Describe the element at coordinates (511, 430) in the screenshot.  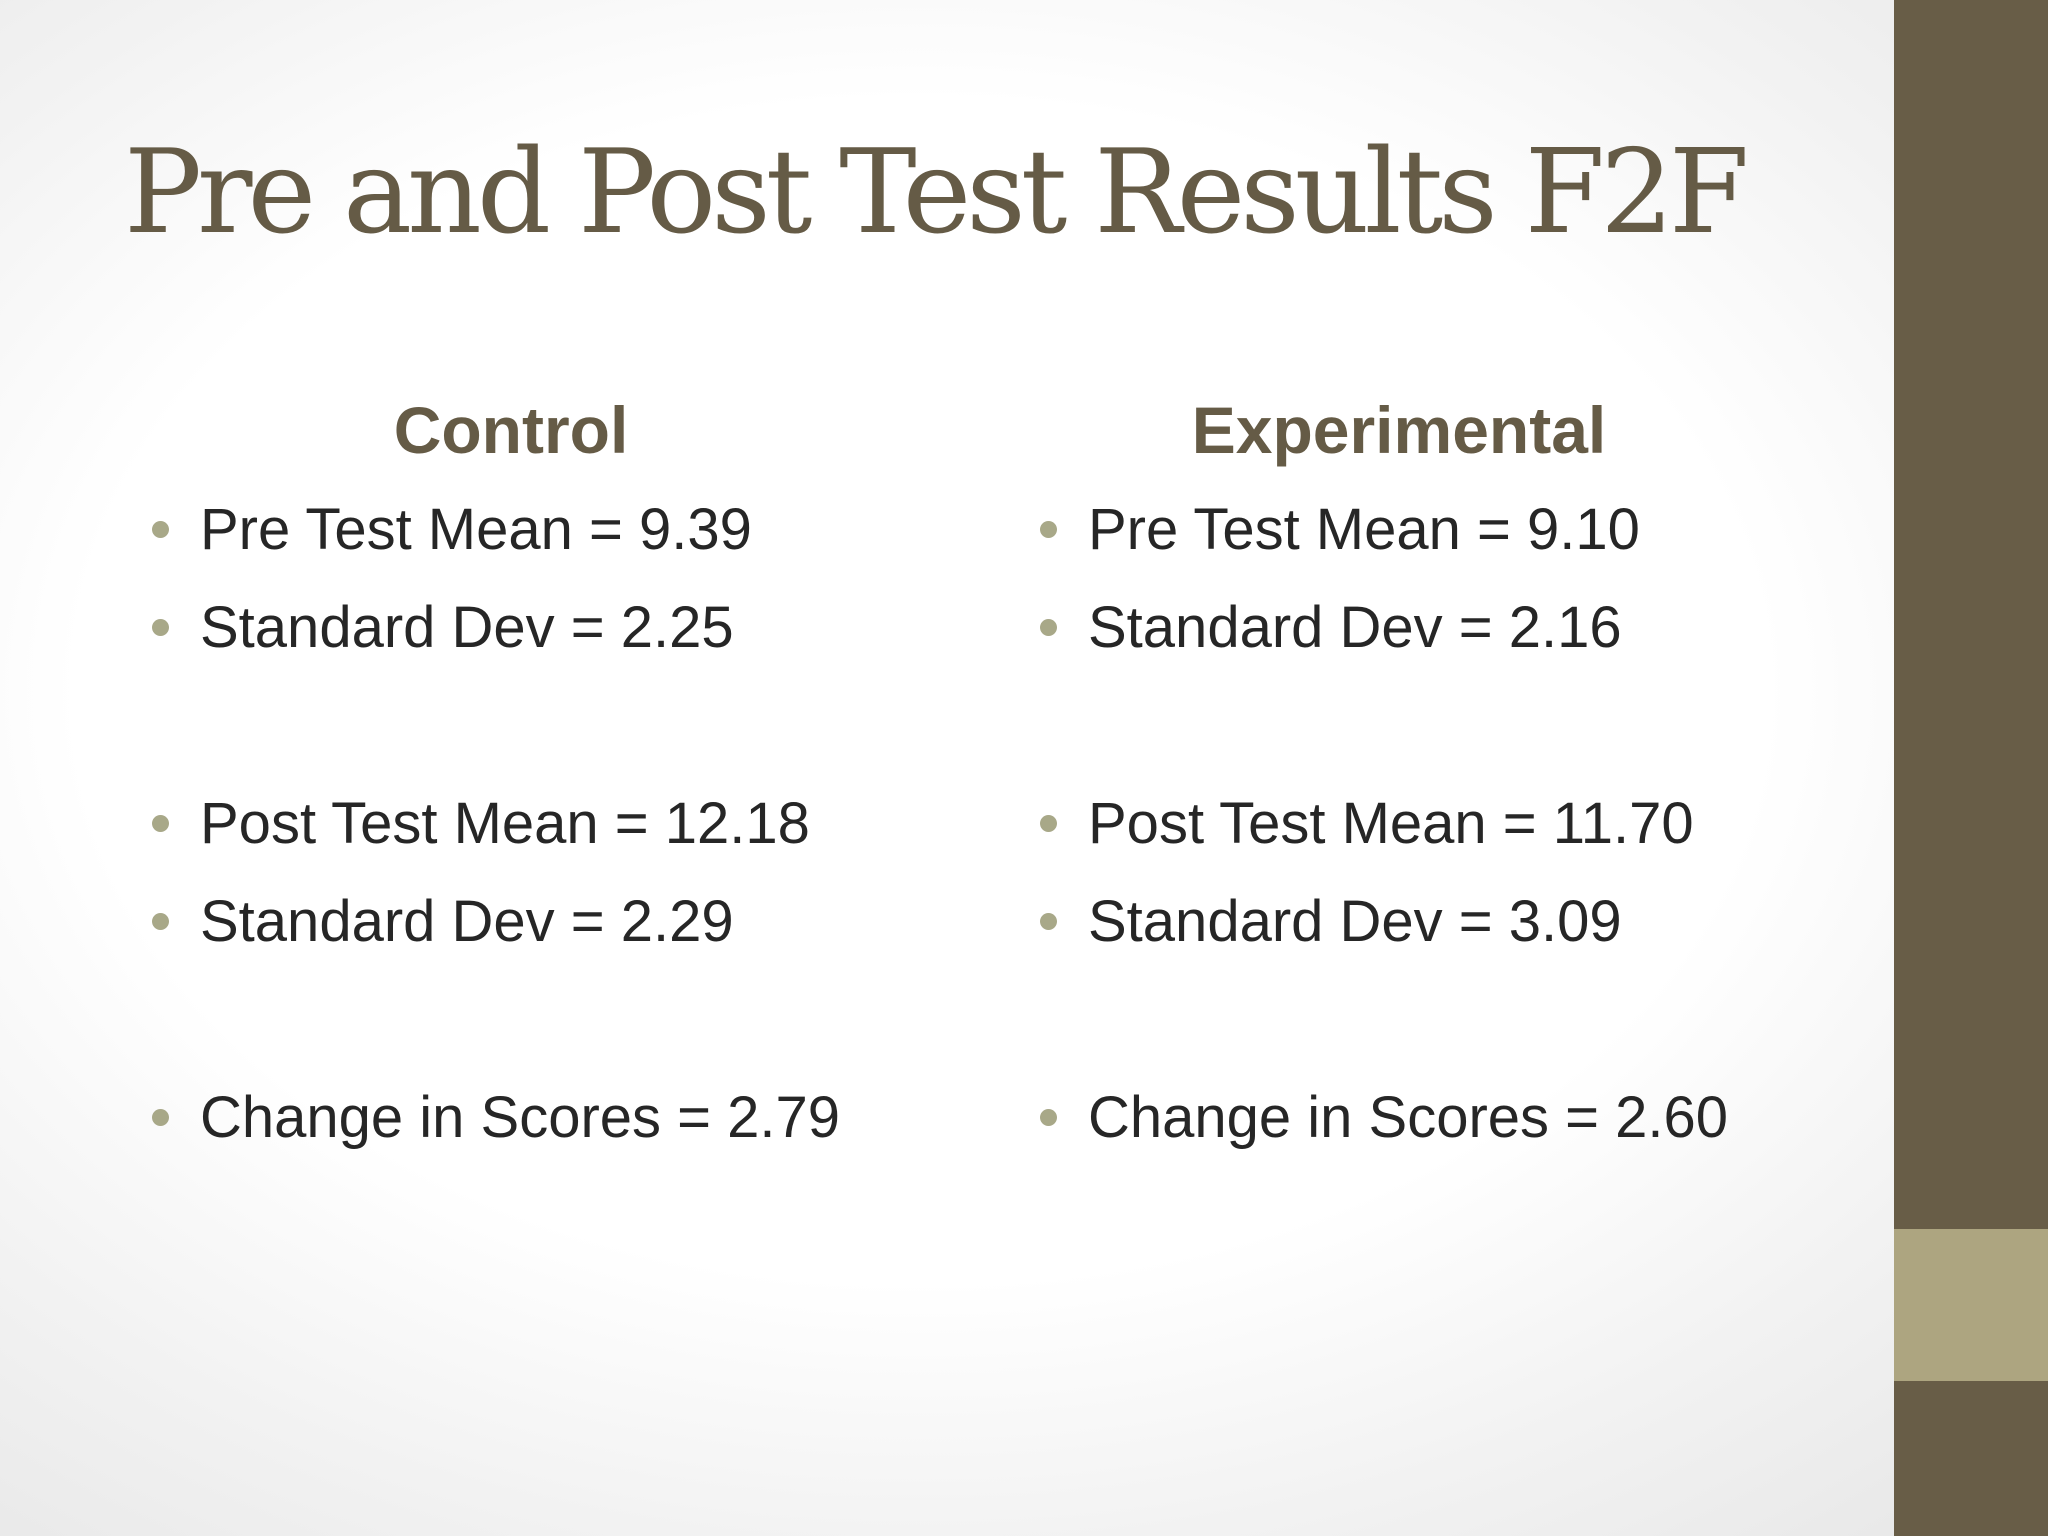
I see `control-heading: Control` at that location.